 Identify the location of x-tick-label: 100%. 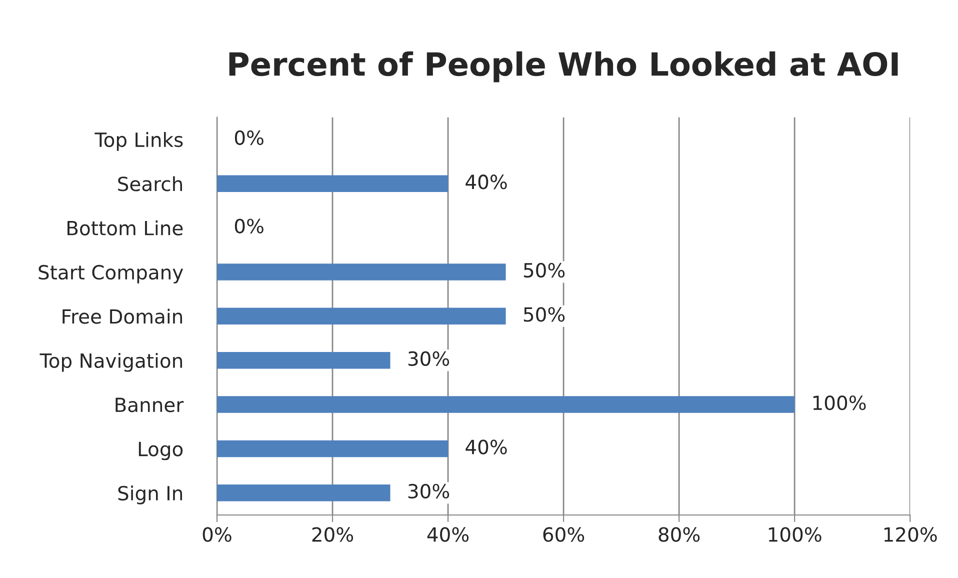
(795, 534).